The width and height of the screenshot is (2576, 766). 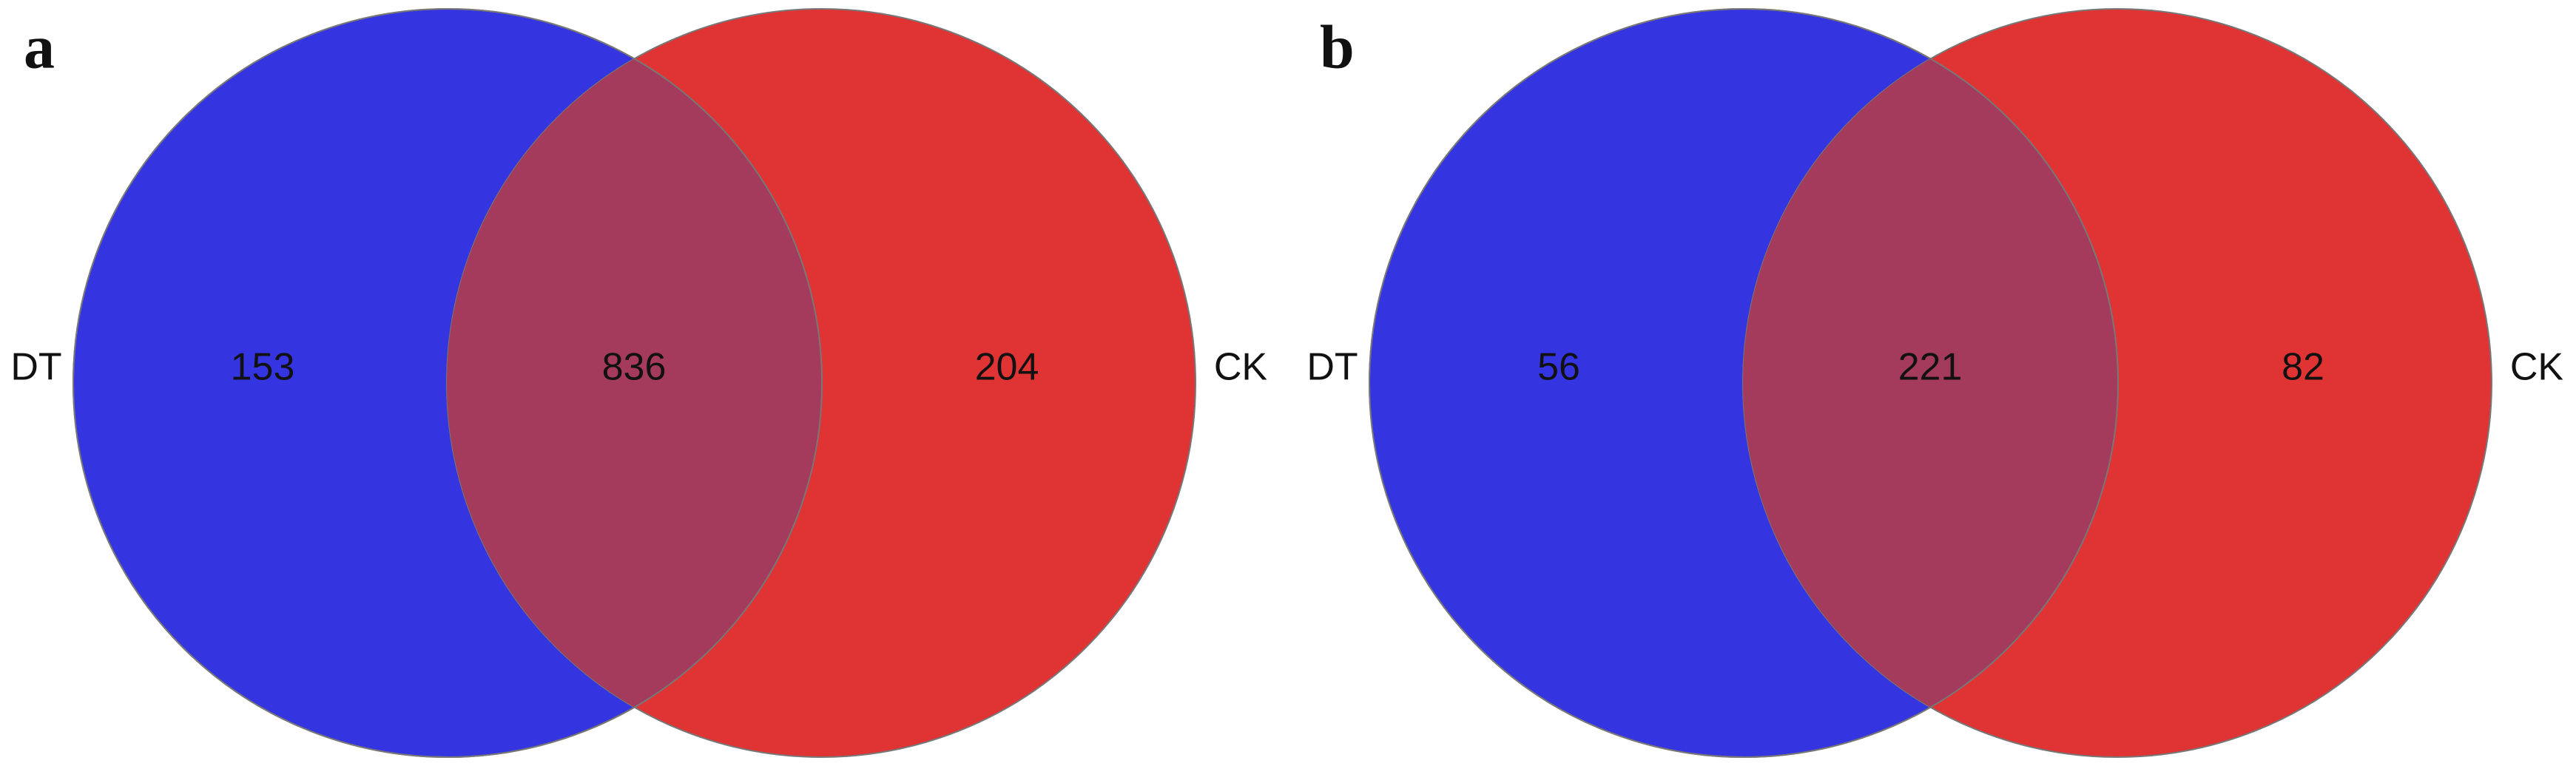 I want to click on panel-label: a, so click(x=39, y=47).